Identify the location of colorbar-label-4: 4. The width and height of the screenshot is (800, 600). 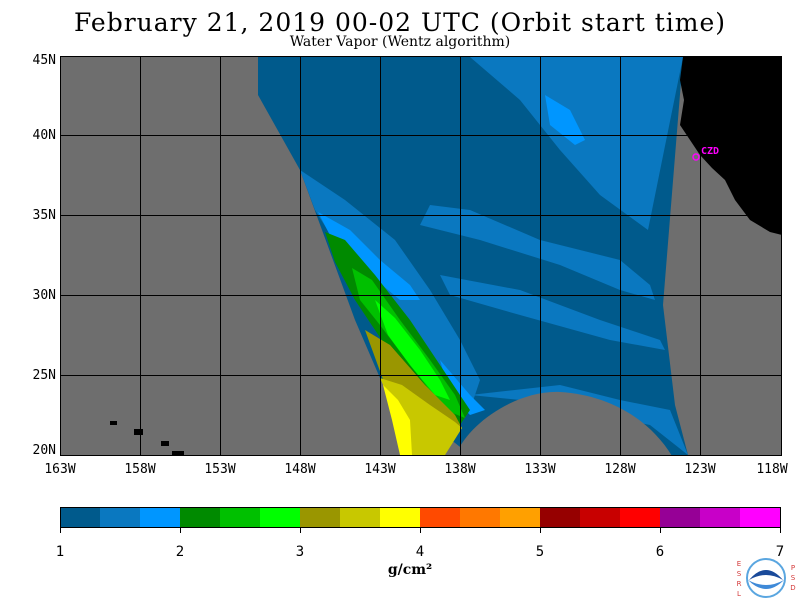
(420, 552).